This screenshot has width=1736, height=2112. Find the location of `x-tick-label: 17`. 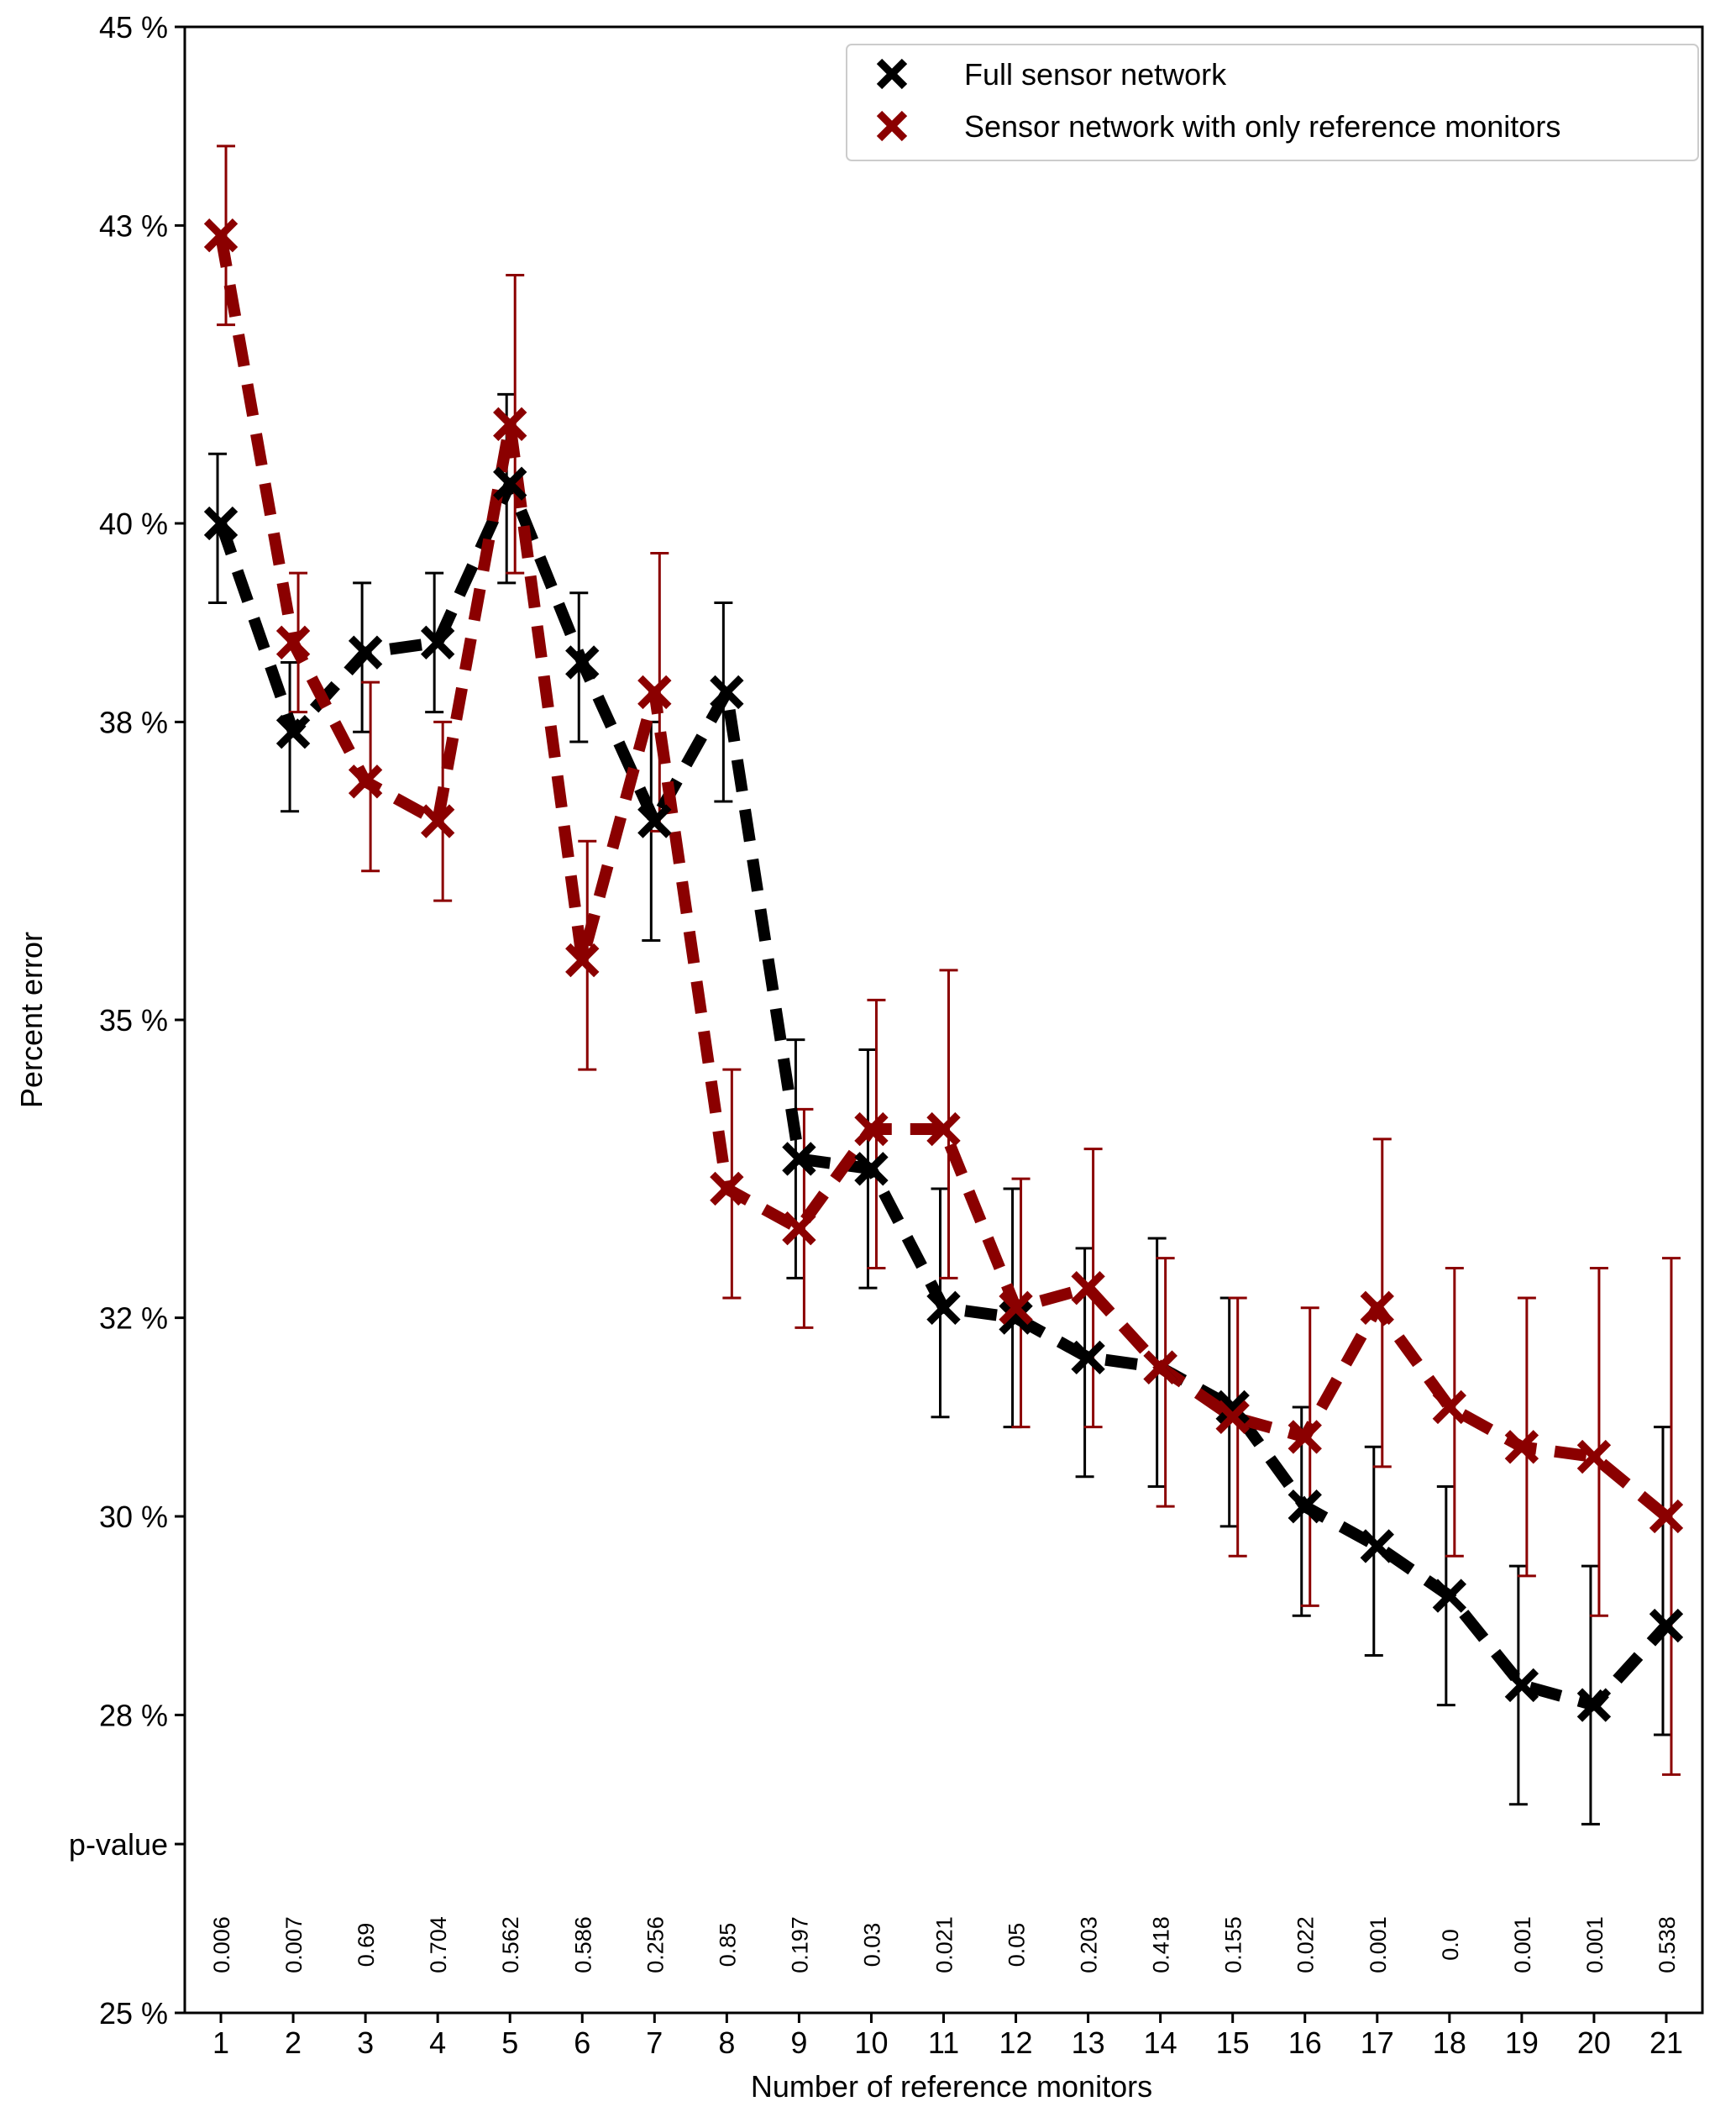

x-tick-label: 17 is located at coordinates (1377, 2043).